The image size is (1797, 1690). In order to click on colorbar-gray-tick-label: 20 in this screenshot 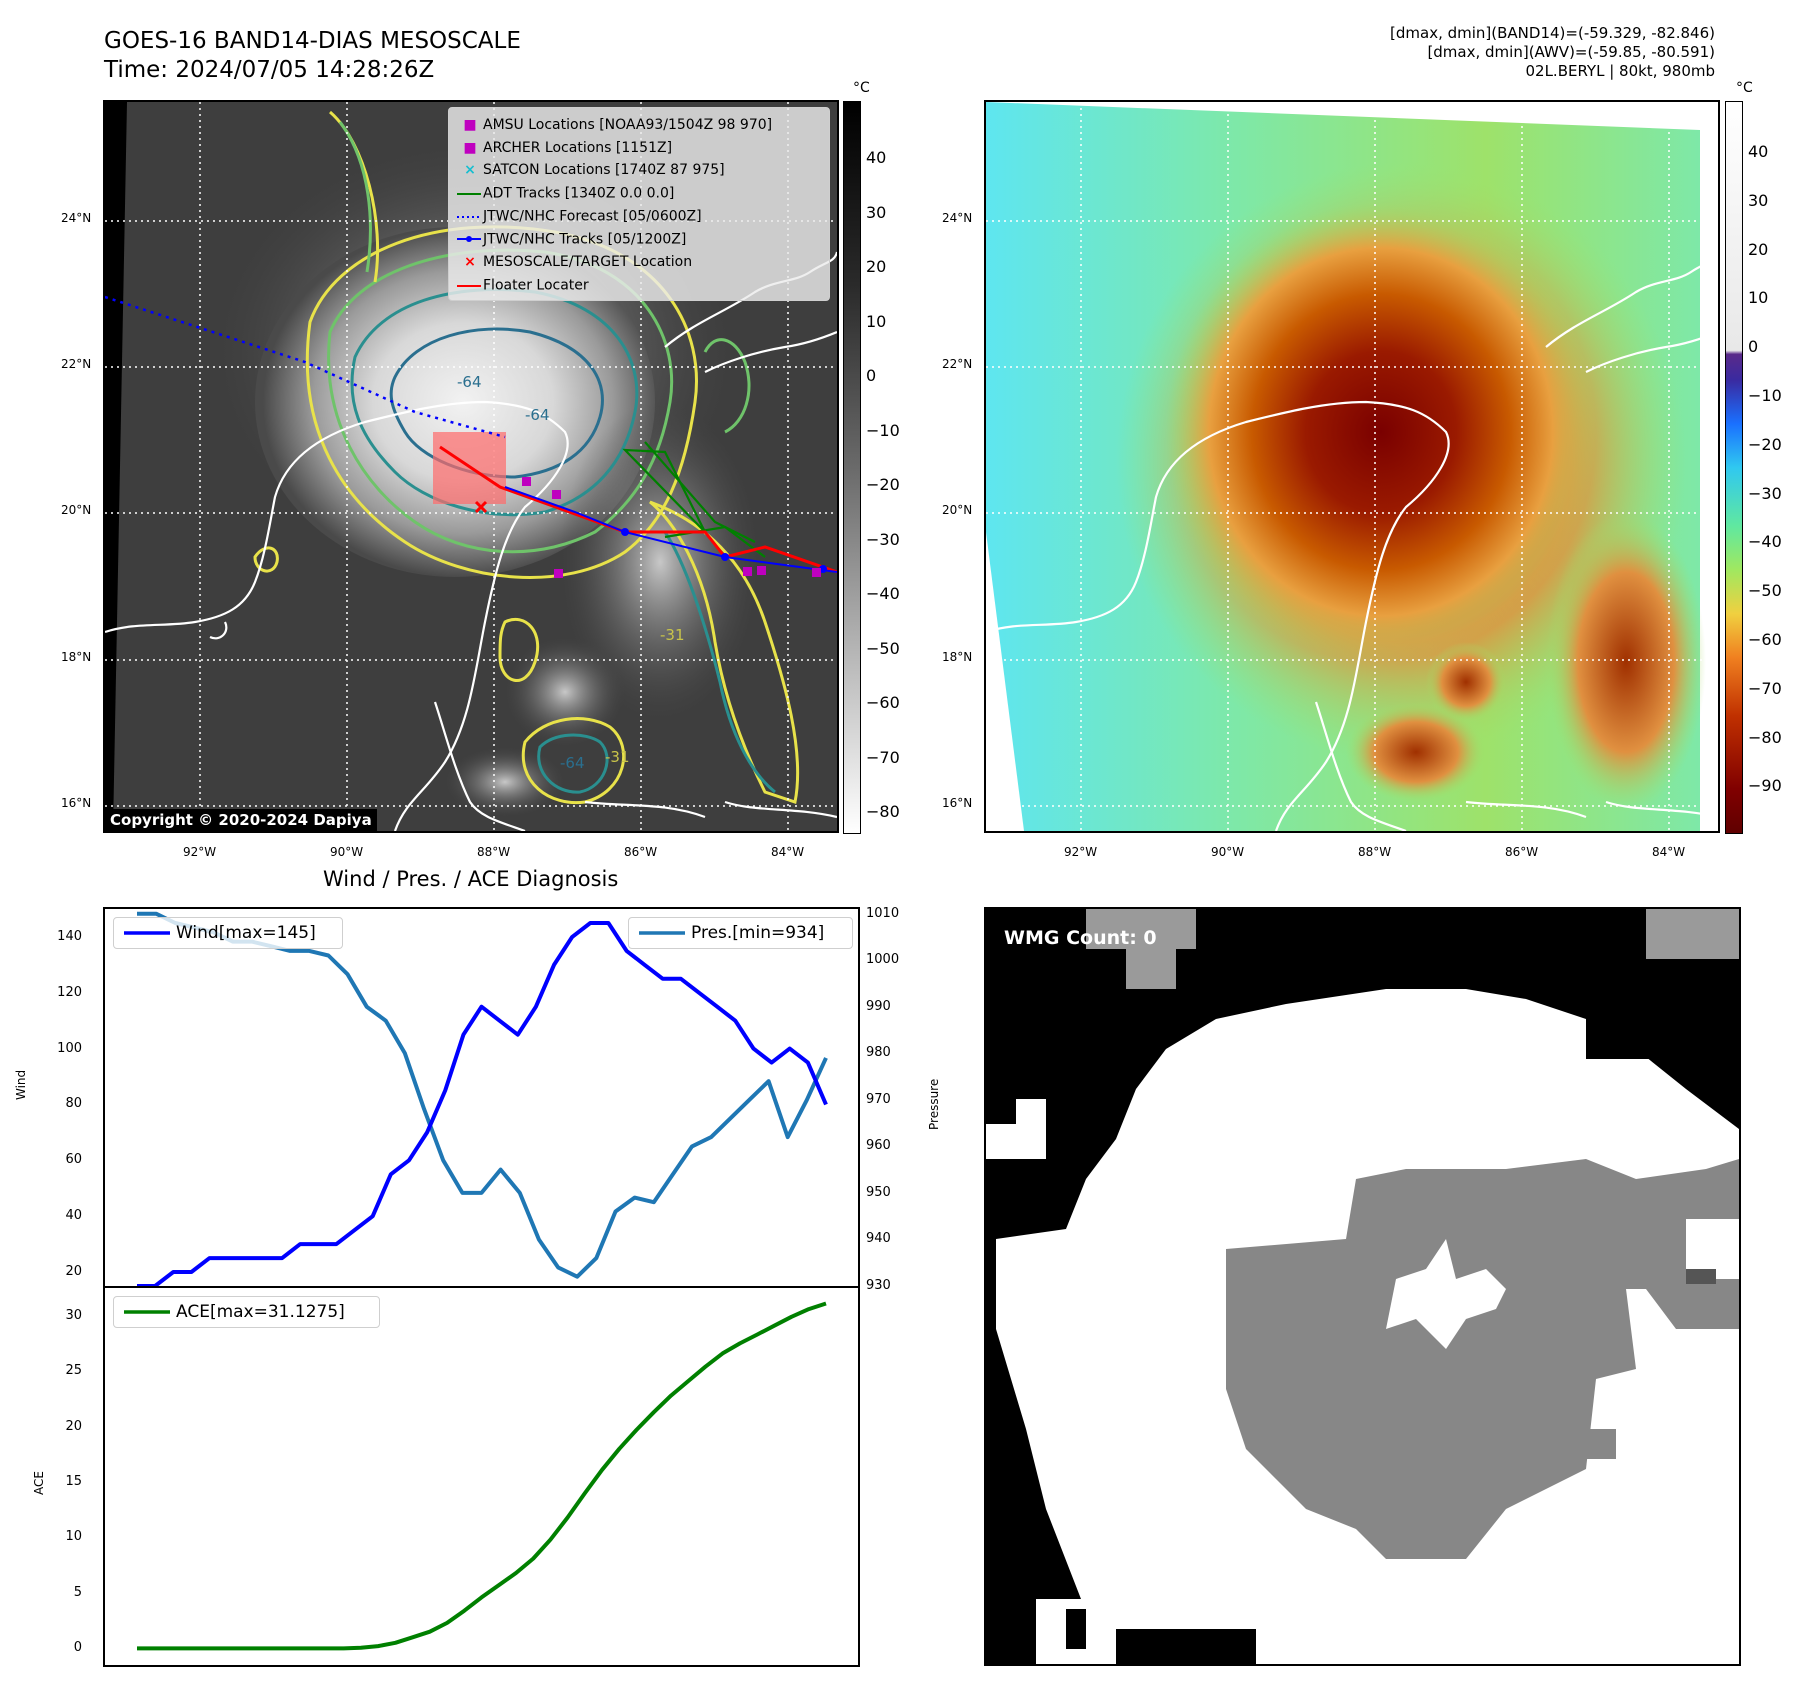, I will do `click(876, 266)`.